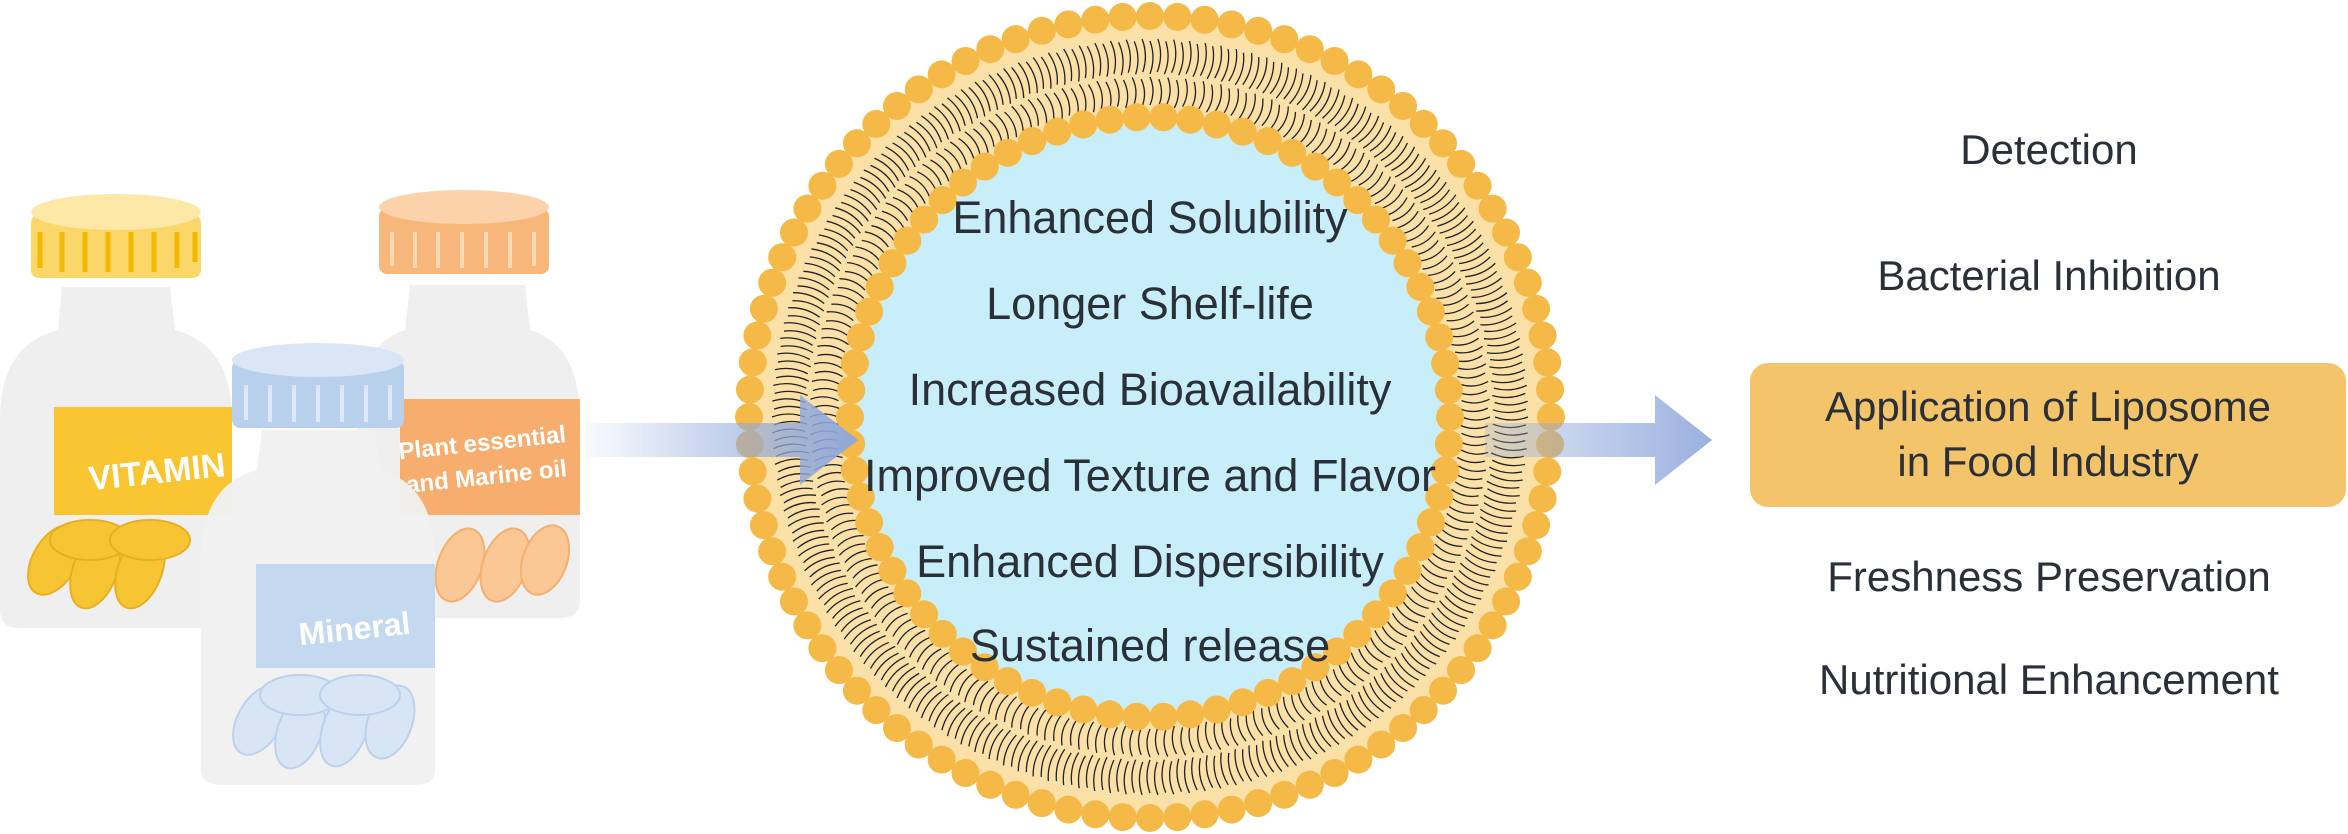  What do you see at coordinates (318, 564) in the screenshot?
I see `mineral-bottle: Mineral` at bounding box center [318, 564].